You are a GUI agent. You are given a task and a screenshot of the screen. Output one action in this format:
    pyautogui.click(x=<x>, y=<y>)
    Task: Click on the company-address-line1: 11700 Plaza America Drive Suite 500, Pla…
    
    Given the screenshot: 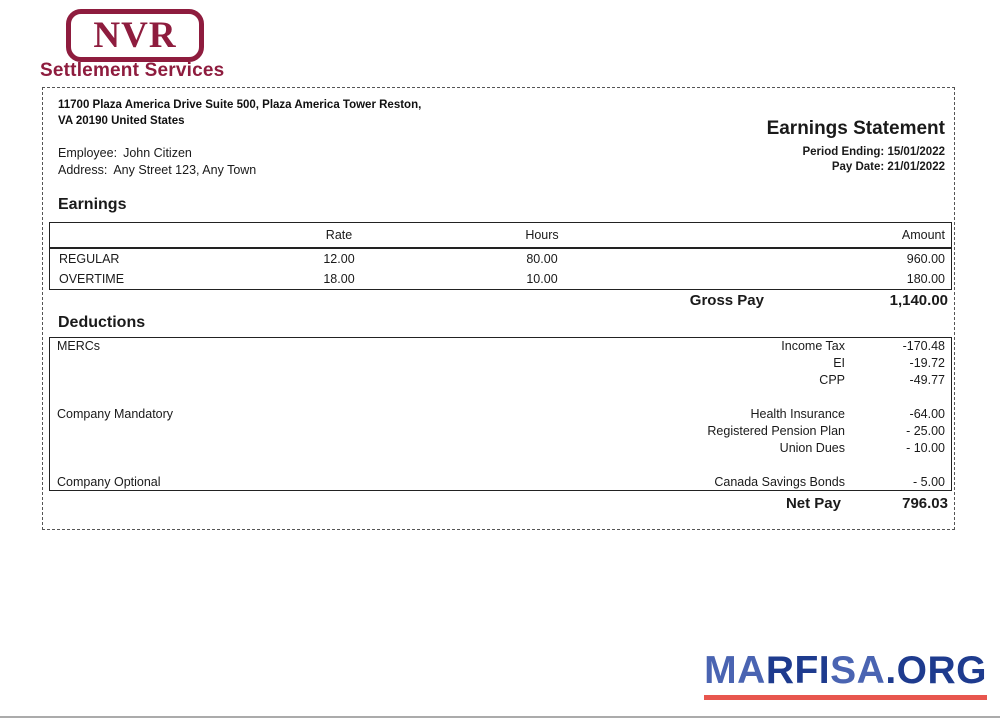 What is the action you would take?
    pyautogui.click(x=240, y=105)
    